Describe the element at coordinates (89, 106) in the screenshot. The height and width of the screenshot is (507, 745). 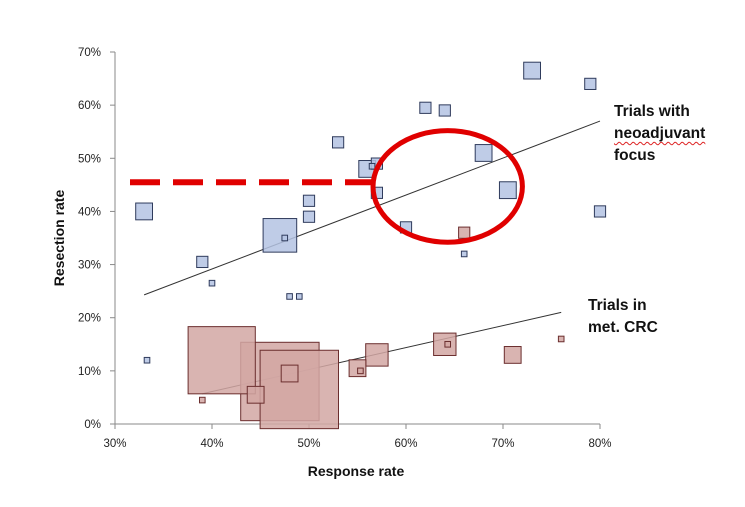
I see `y-tick-label: 60%` at that location.